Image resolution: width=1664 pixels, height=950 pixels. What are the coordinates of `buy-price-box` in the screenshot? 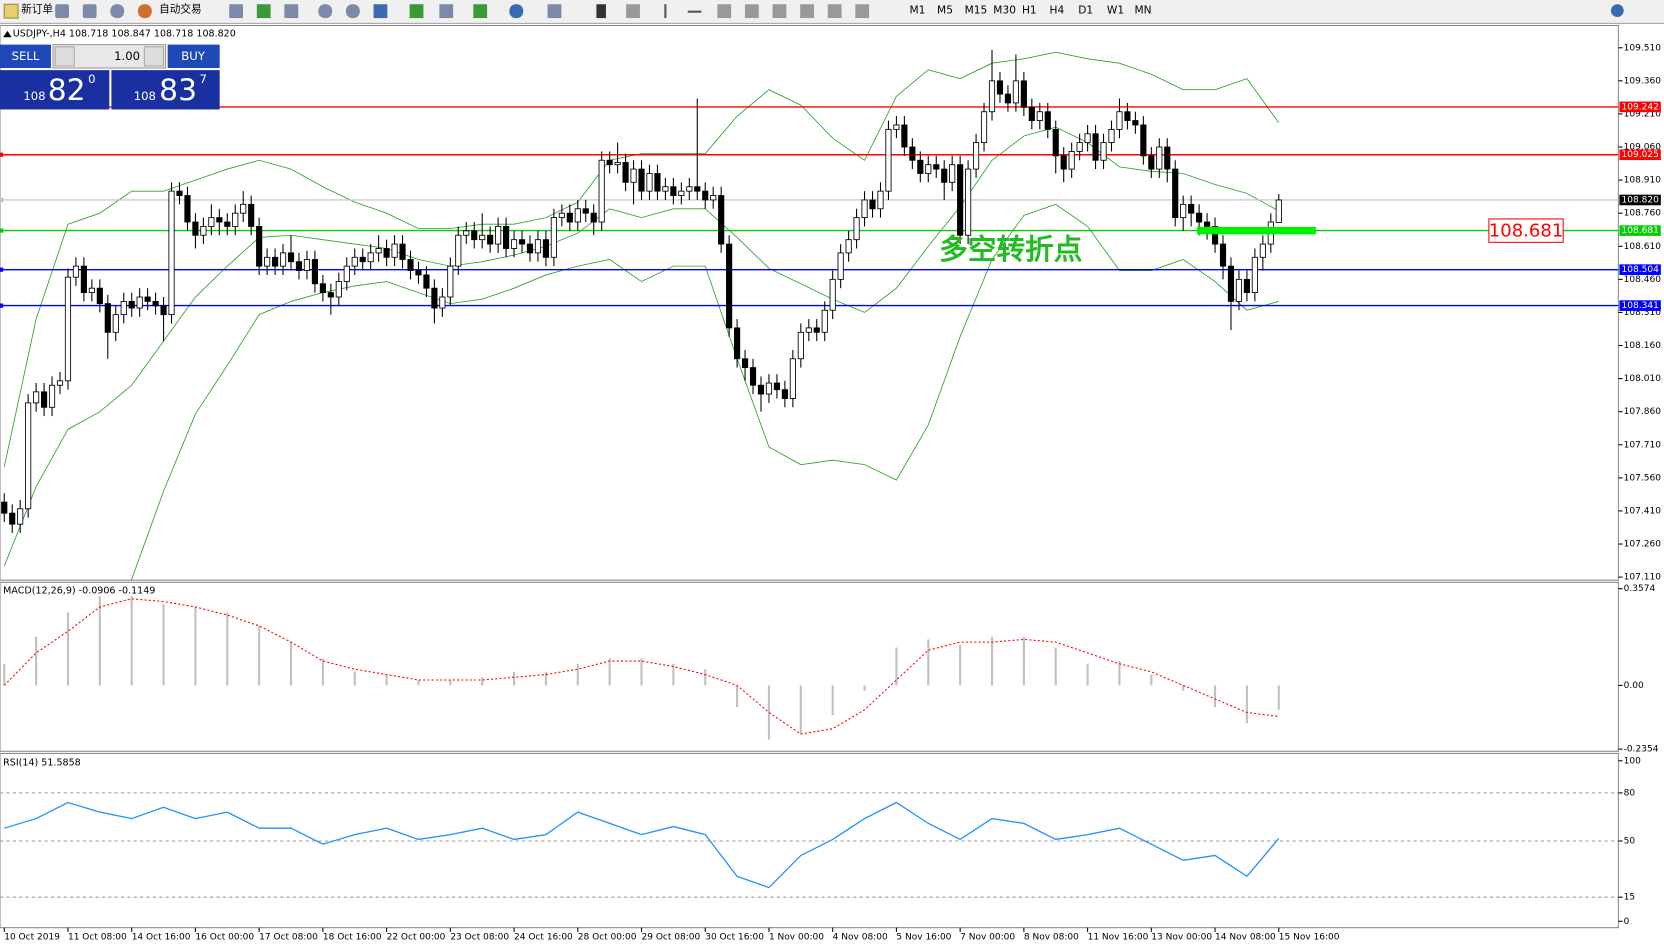 It's located at (165, 90).